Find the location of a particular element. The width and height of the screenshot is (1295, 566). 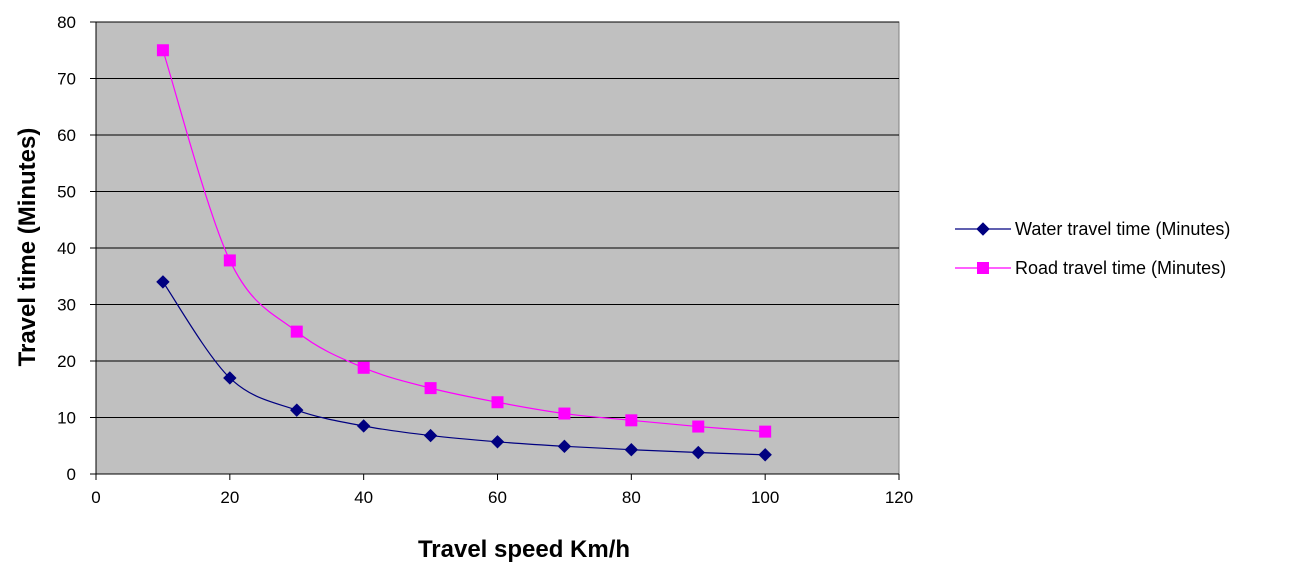

y-tick-label: 20 is located at coordinates (66, 361).